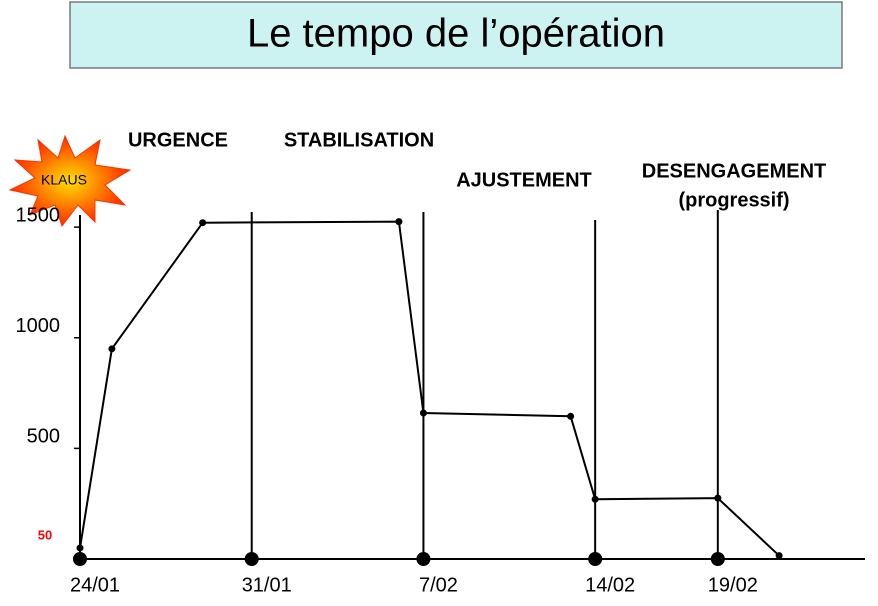 The height and width of the screenshot is (606, 878). Describe the element at coordinates (734, 171) in the screenshot. I see `phase-label: DESENGAGEMENT` at that location.